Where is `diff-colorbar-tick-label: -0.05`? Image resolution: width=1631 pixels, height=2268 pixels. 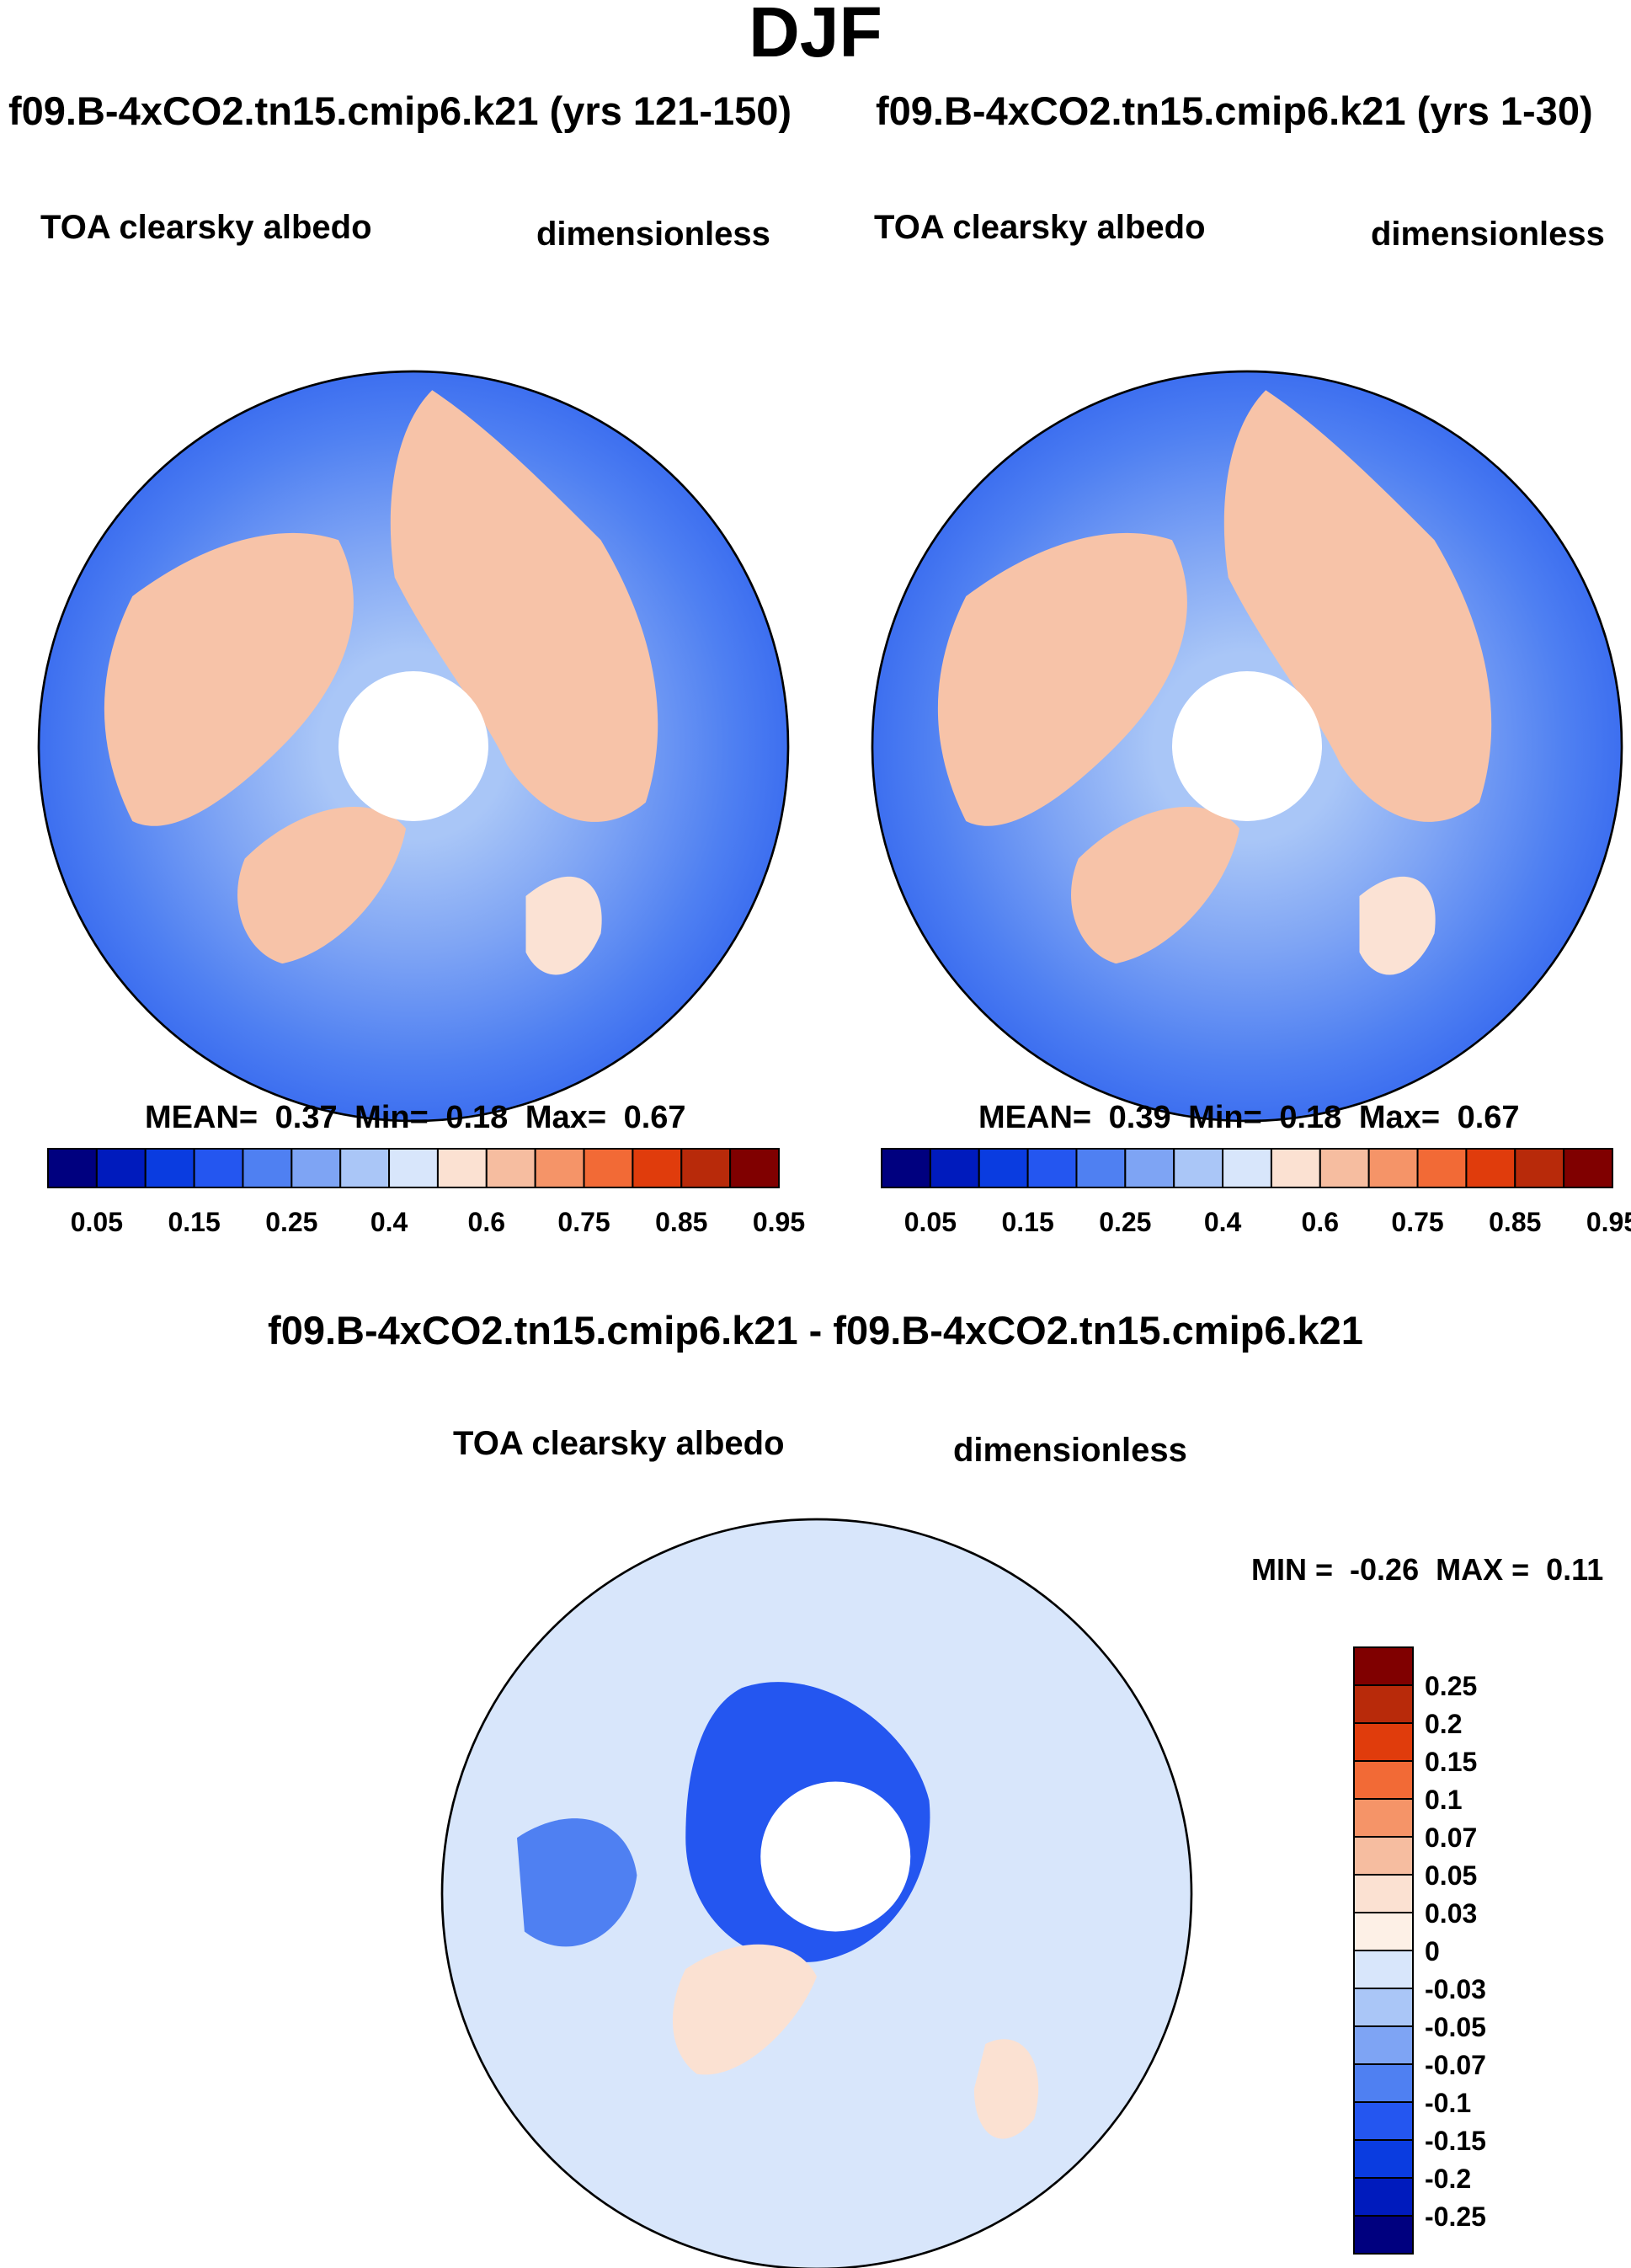
diff-colorbar-tick-label: -0.05 is located at coordinates (1455, 2027).